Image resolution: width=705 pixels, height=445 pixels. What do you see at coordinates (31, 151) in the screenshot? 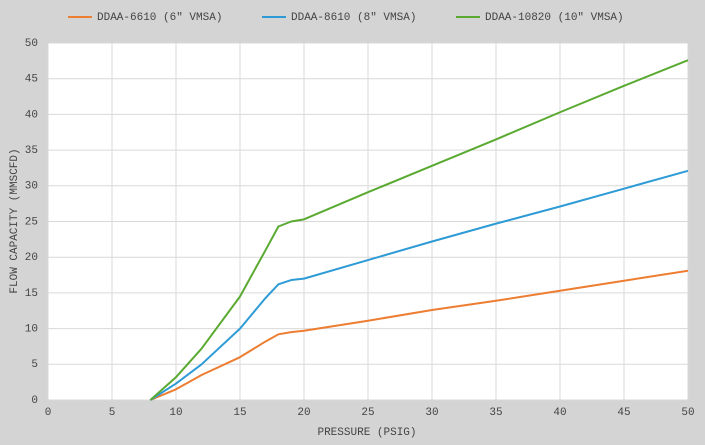
I see `y-tick-label: 35` at bounding box center [31, 151].